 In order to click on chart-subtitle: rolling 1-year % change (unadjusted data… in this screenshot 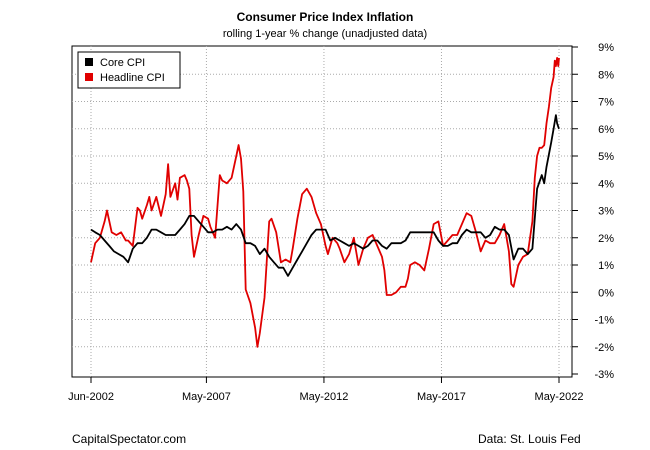, I will do `click(325, 34)`.